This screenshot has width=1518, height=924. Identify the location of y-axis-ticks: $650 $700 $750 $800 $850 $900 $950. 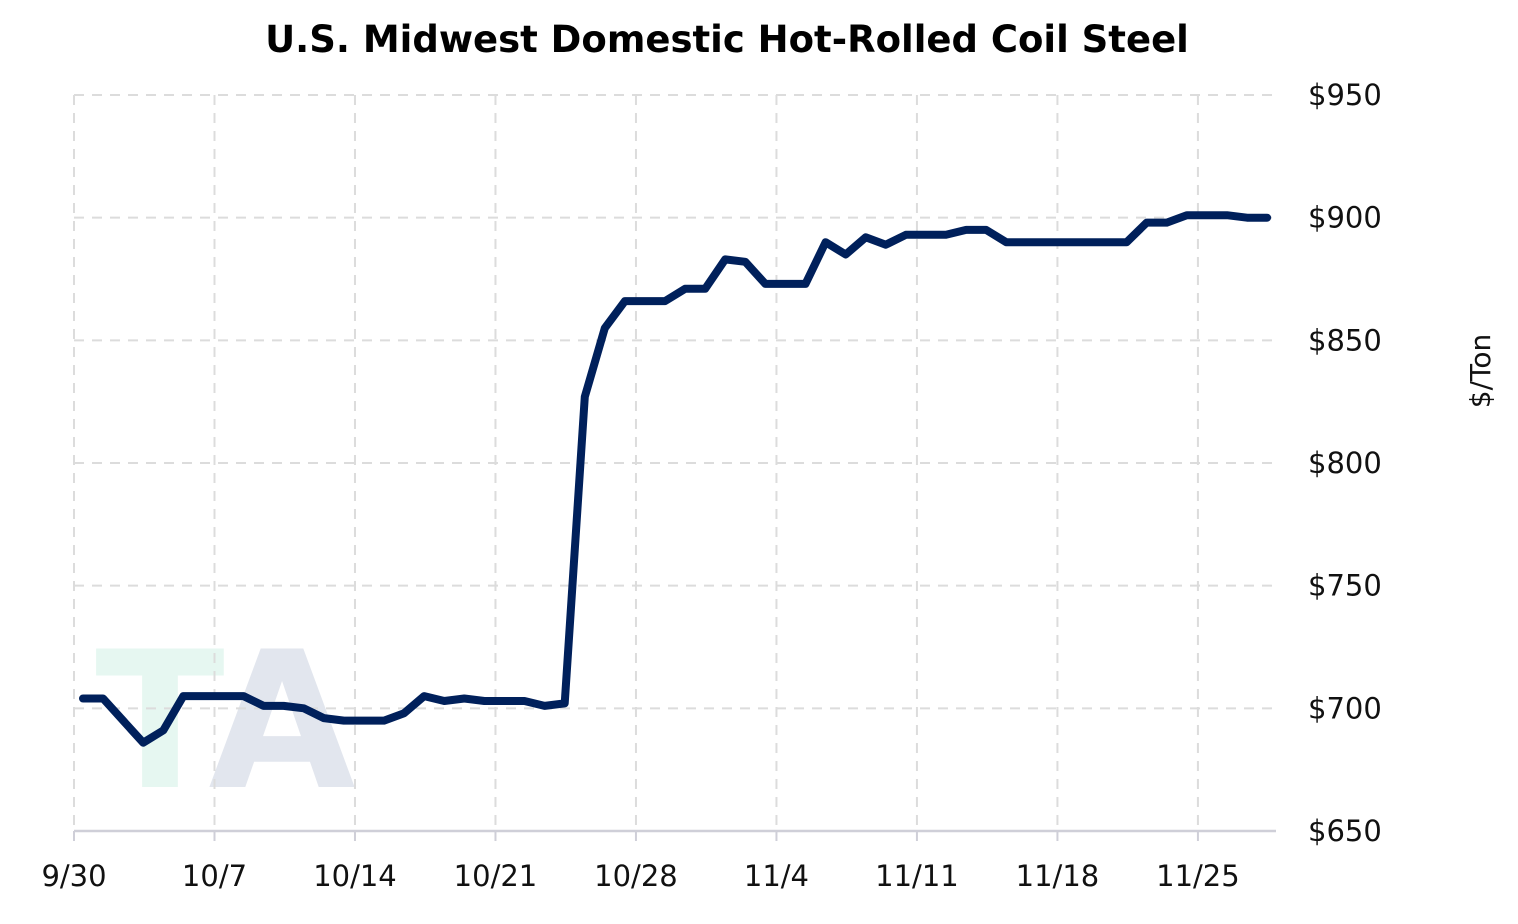
(1345, 463).